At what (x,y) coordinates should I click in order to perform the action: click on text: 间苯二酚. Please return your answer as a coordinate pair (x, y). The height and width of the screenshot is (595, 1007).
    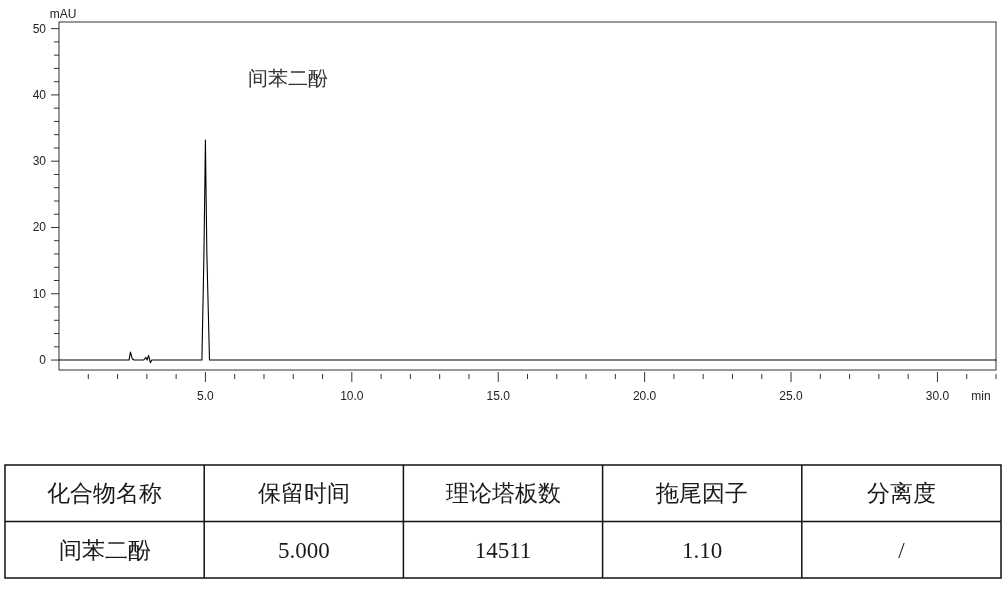
    Looking at the image, I should click on (104, 550).